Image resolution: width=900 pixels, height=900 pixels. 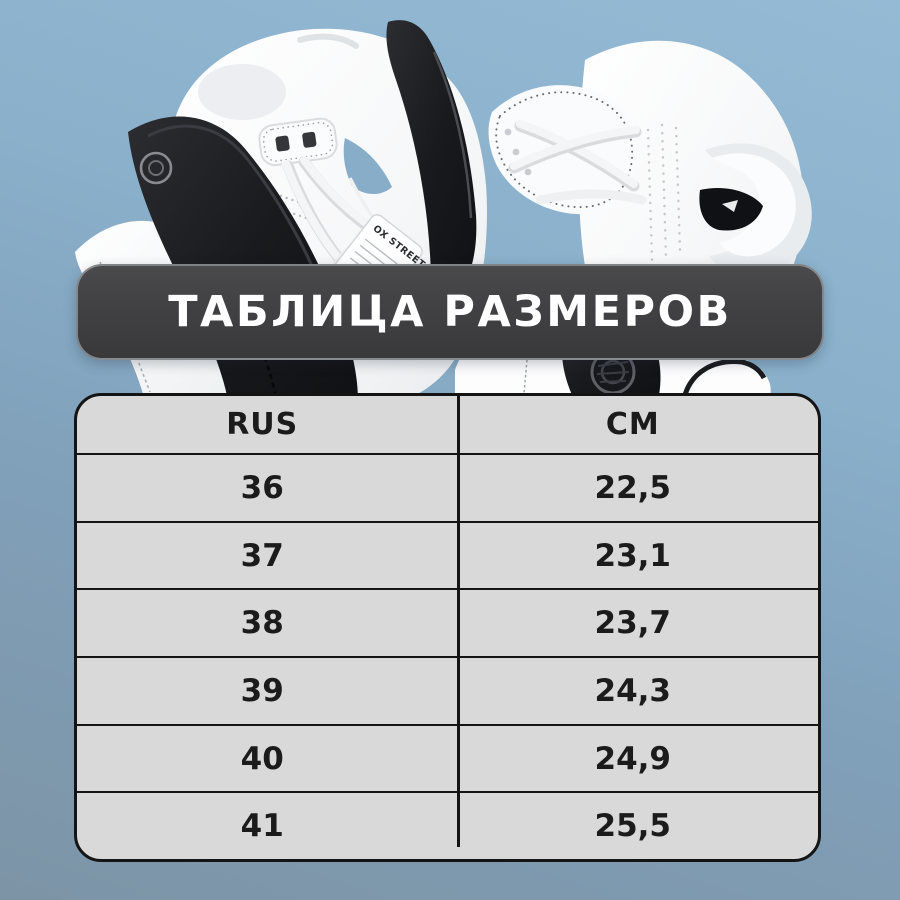 What do you see at coordinates (724, 377) in the screenshot?
I see `heel-outline` at bounding box center [724, 377].